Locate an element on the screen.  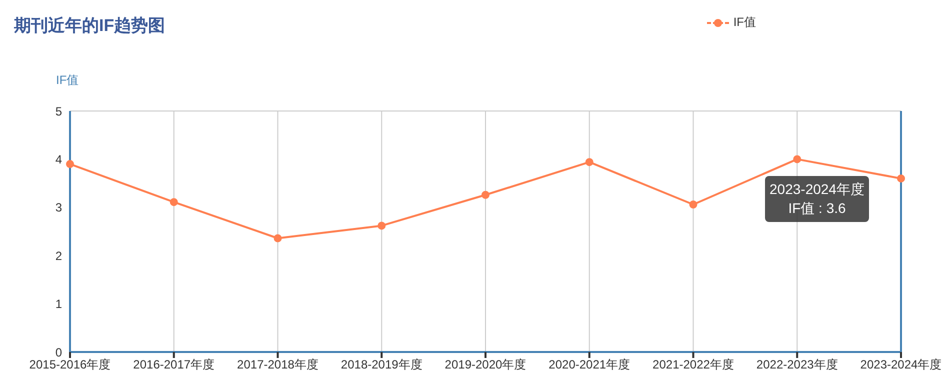
annotation: 2023-2024年度 IF值 : 3.6 is located at coordinates (817, 199).